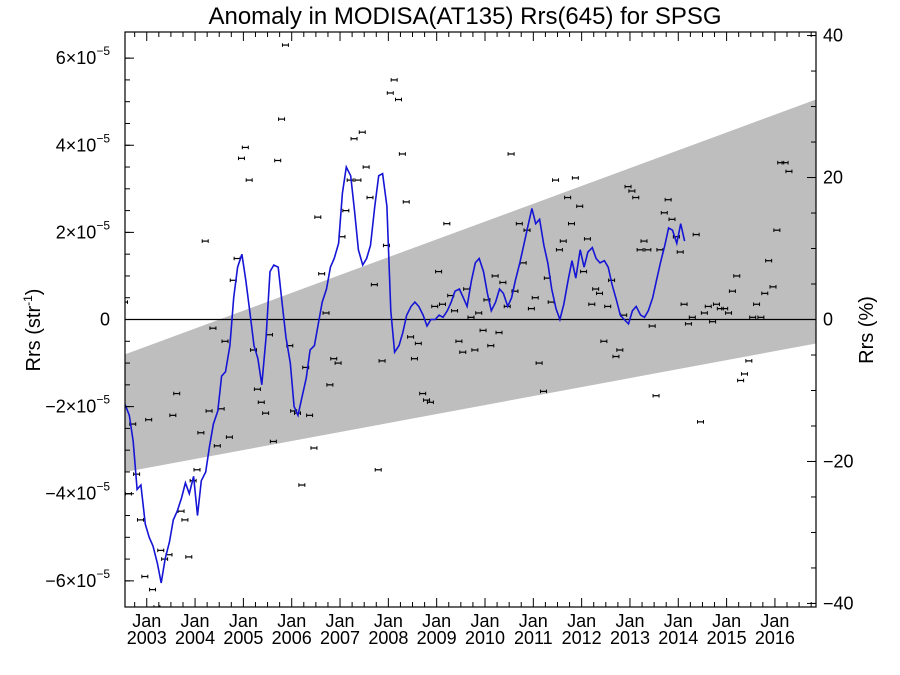 This screenshot has width=900, height=675. What do you see at coordinates (533, 638) in the screenshot?
I see `x-tick-label-year: 2011` at bounding box center [533, 638].